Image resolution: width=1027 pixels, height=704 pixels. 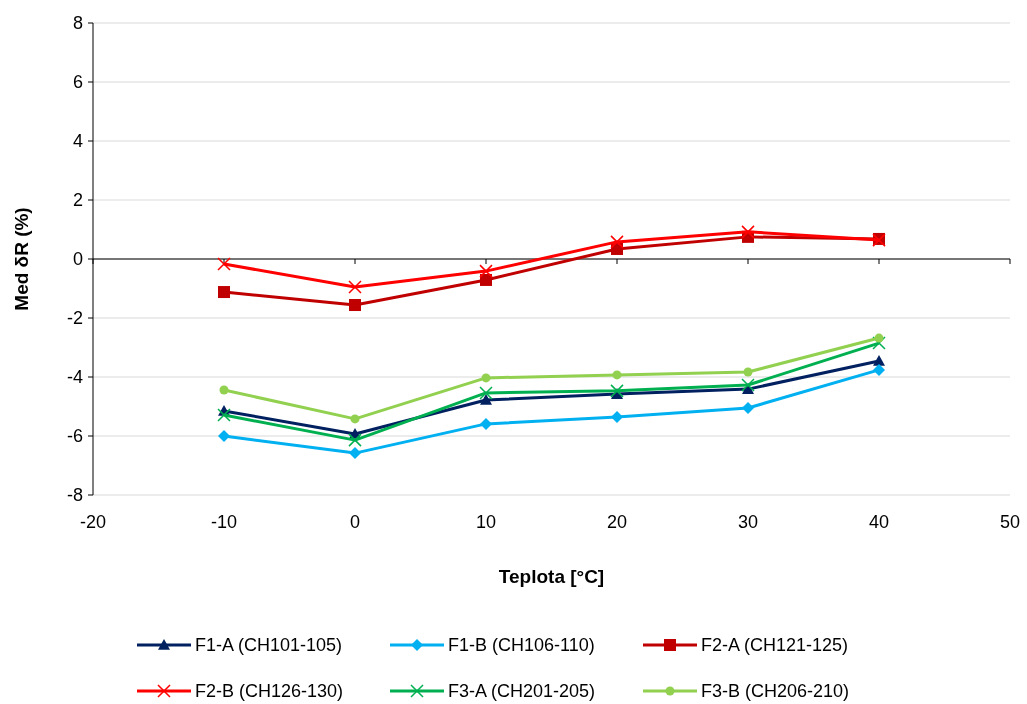 What do you see at coordinates (74, 495) in the screenshot?
I see `y-tick-label: -8` at bounding box center [74, 495].